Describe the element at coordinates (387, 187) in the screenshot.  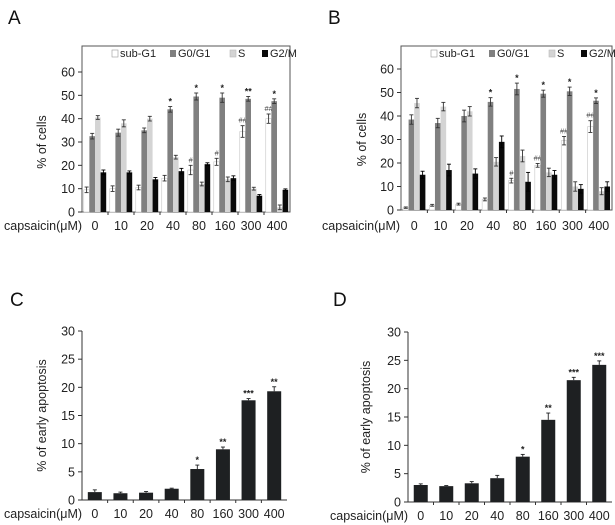
I see `y-tick-label: 10` at that location.